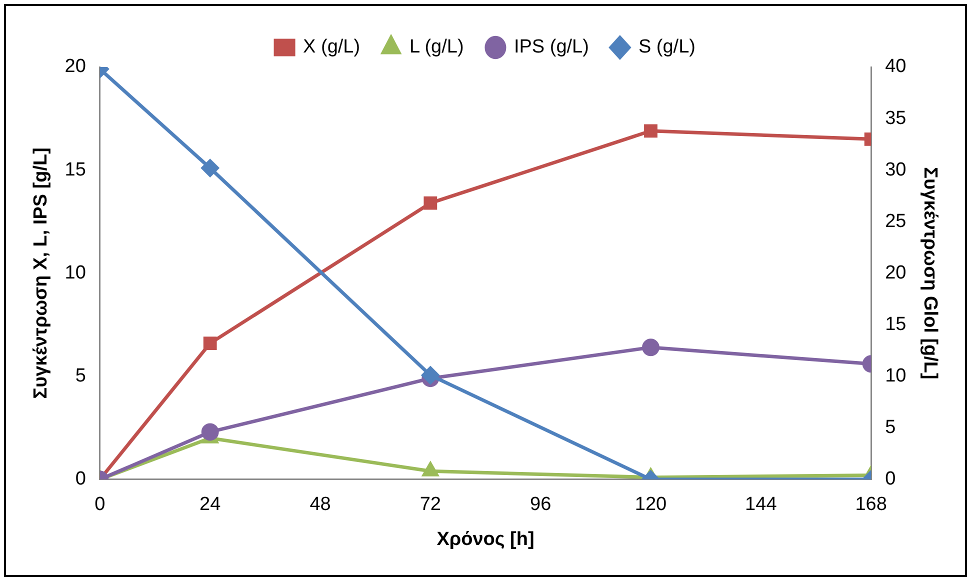 Image resolution: width=971 pixels, height=581 pixels. What do you see at coordinates (437, 47) in the screenshot?
I see `legend-label: L (g/L)` at bounding box center [437, 47].